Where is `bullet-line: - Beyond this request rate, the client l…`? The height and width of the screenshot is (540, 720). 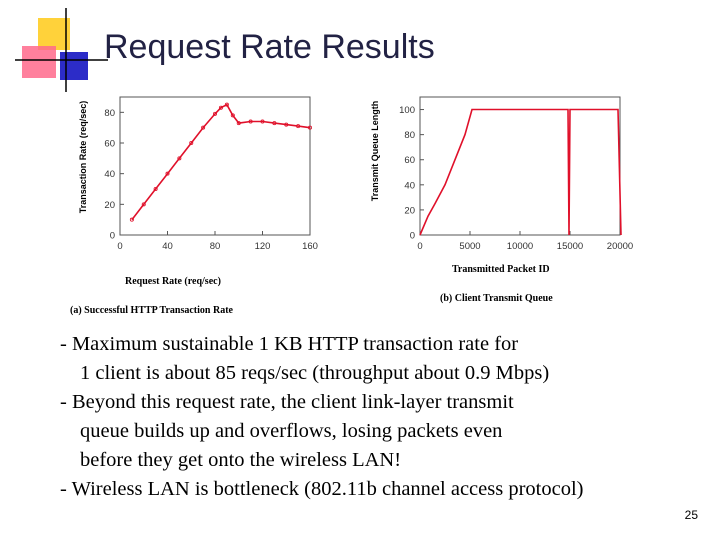
bullet-line: - Beyond this request rate, the client l… is located at coordinates (287, 402).